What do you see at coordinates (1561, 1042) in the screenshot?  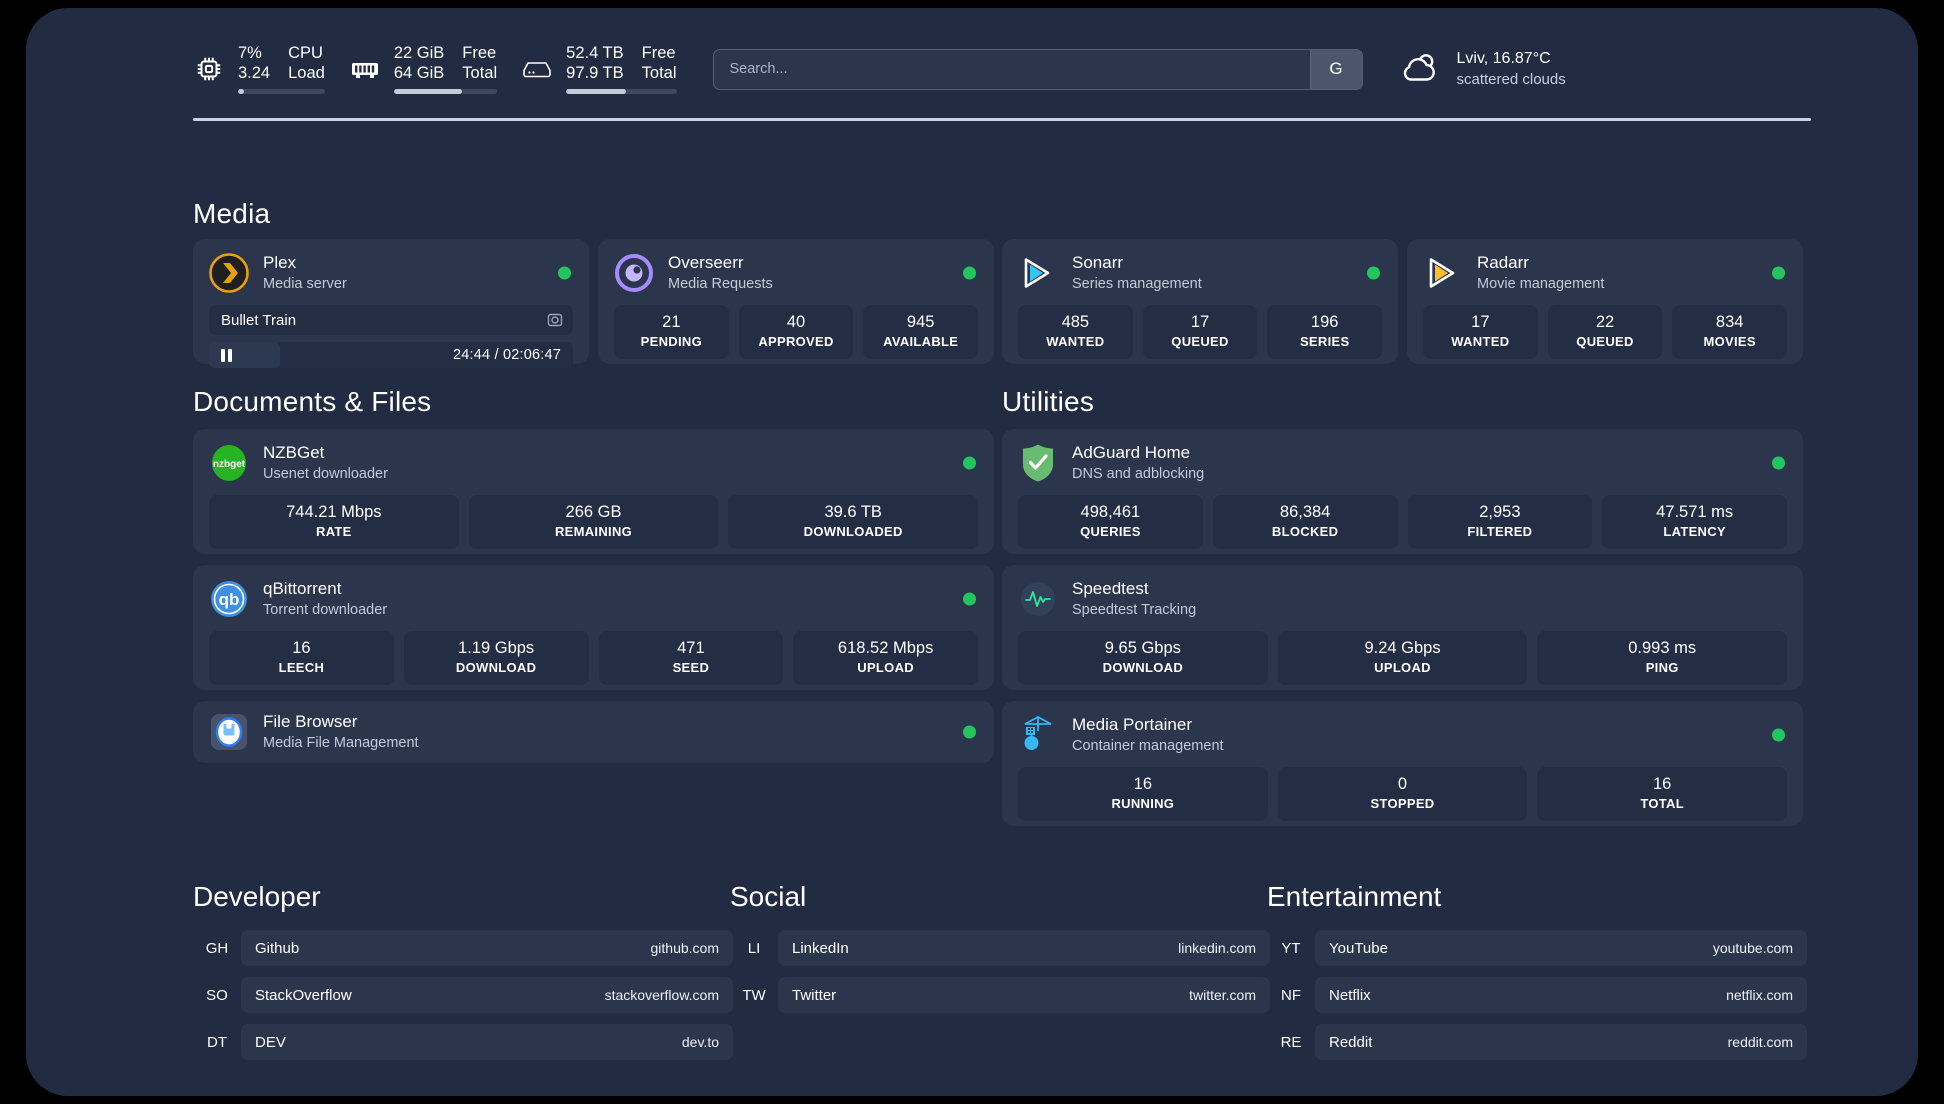 I see `bookmark-link: Reddit reddit.com` at bounding box center [1561, 1042].